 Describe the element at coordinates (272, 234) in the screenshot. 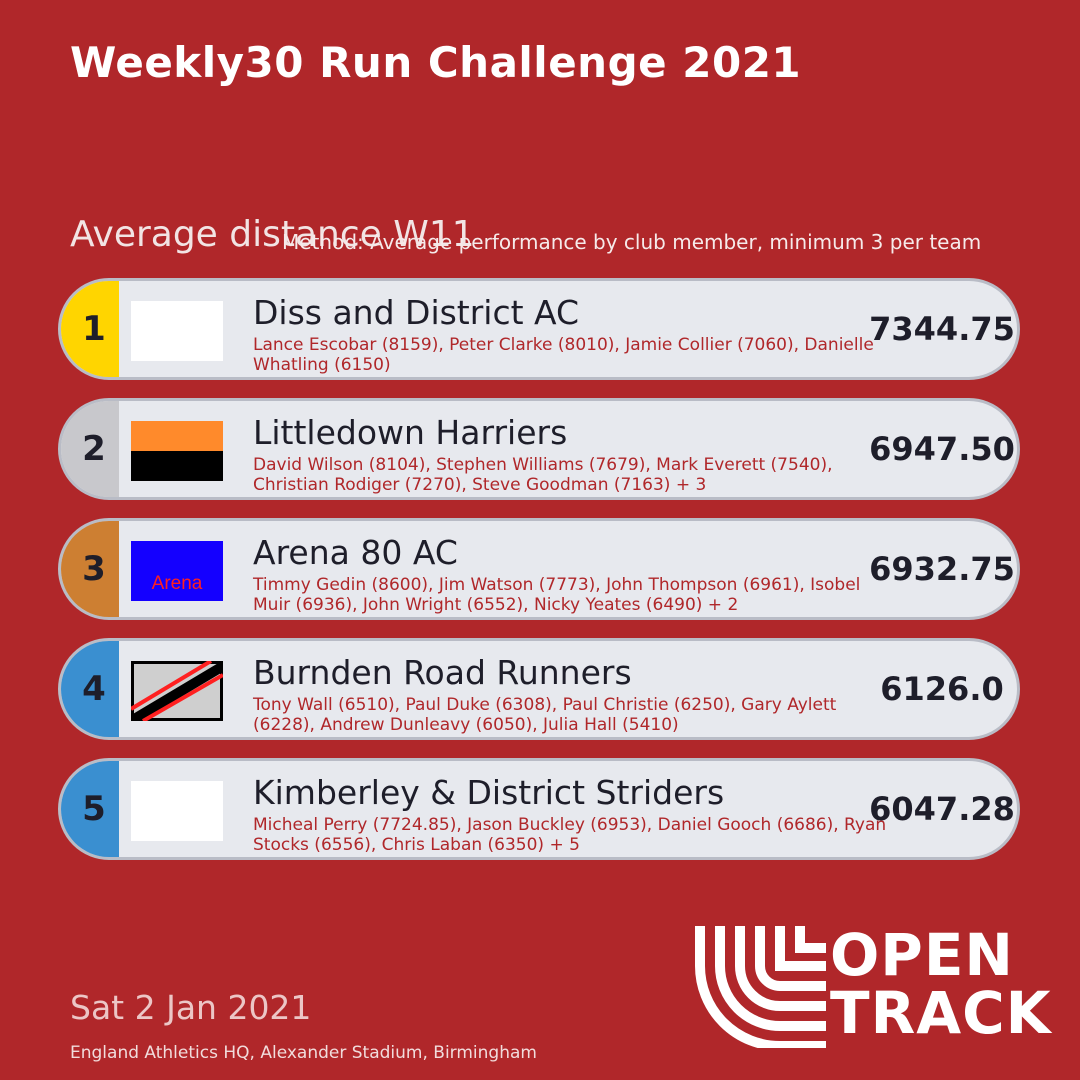

I see `event-subtitle: Average distance W11` at that location.